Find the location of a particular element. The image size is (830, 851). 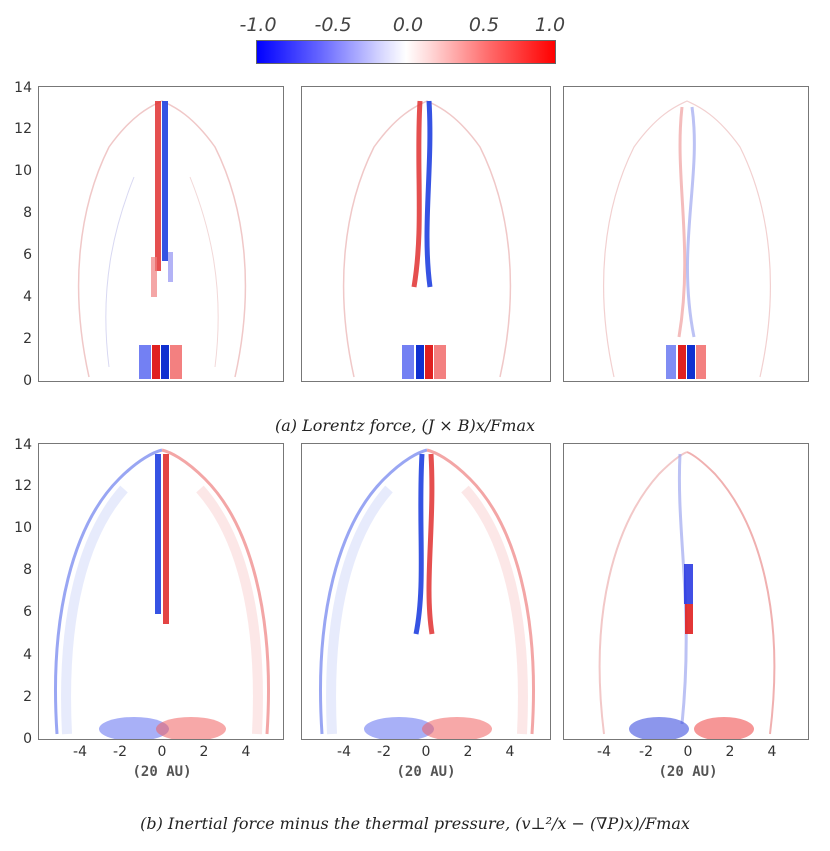

colorbar-tick: -1.0 is located at coordinates (258, 25).